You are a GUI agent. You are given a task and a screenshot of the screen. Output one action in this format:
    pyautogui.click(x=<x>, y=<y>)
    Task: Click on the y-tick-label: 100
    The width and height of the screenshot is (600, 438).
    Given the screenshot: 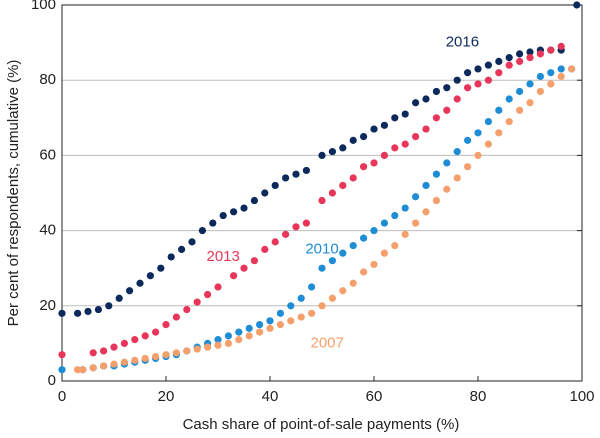 What is the action you would take?
    pyautogui.click(x=43, y=6)
    